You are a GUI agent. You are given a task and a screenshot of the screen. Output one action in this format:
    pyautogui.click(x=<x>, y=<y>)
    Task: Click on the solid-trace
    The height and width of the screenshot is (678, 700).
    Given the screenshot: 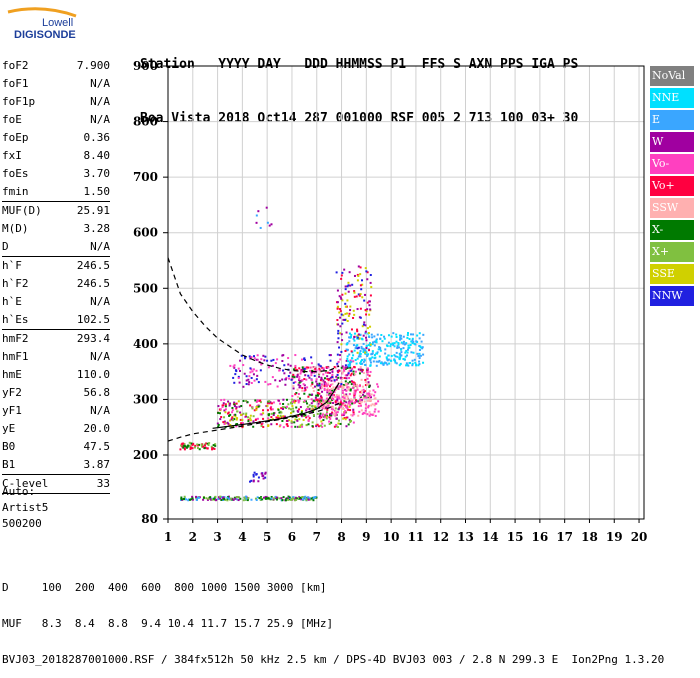 What is the action you would take?
    pyautogui.click(x=276, y=405)
    